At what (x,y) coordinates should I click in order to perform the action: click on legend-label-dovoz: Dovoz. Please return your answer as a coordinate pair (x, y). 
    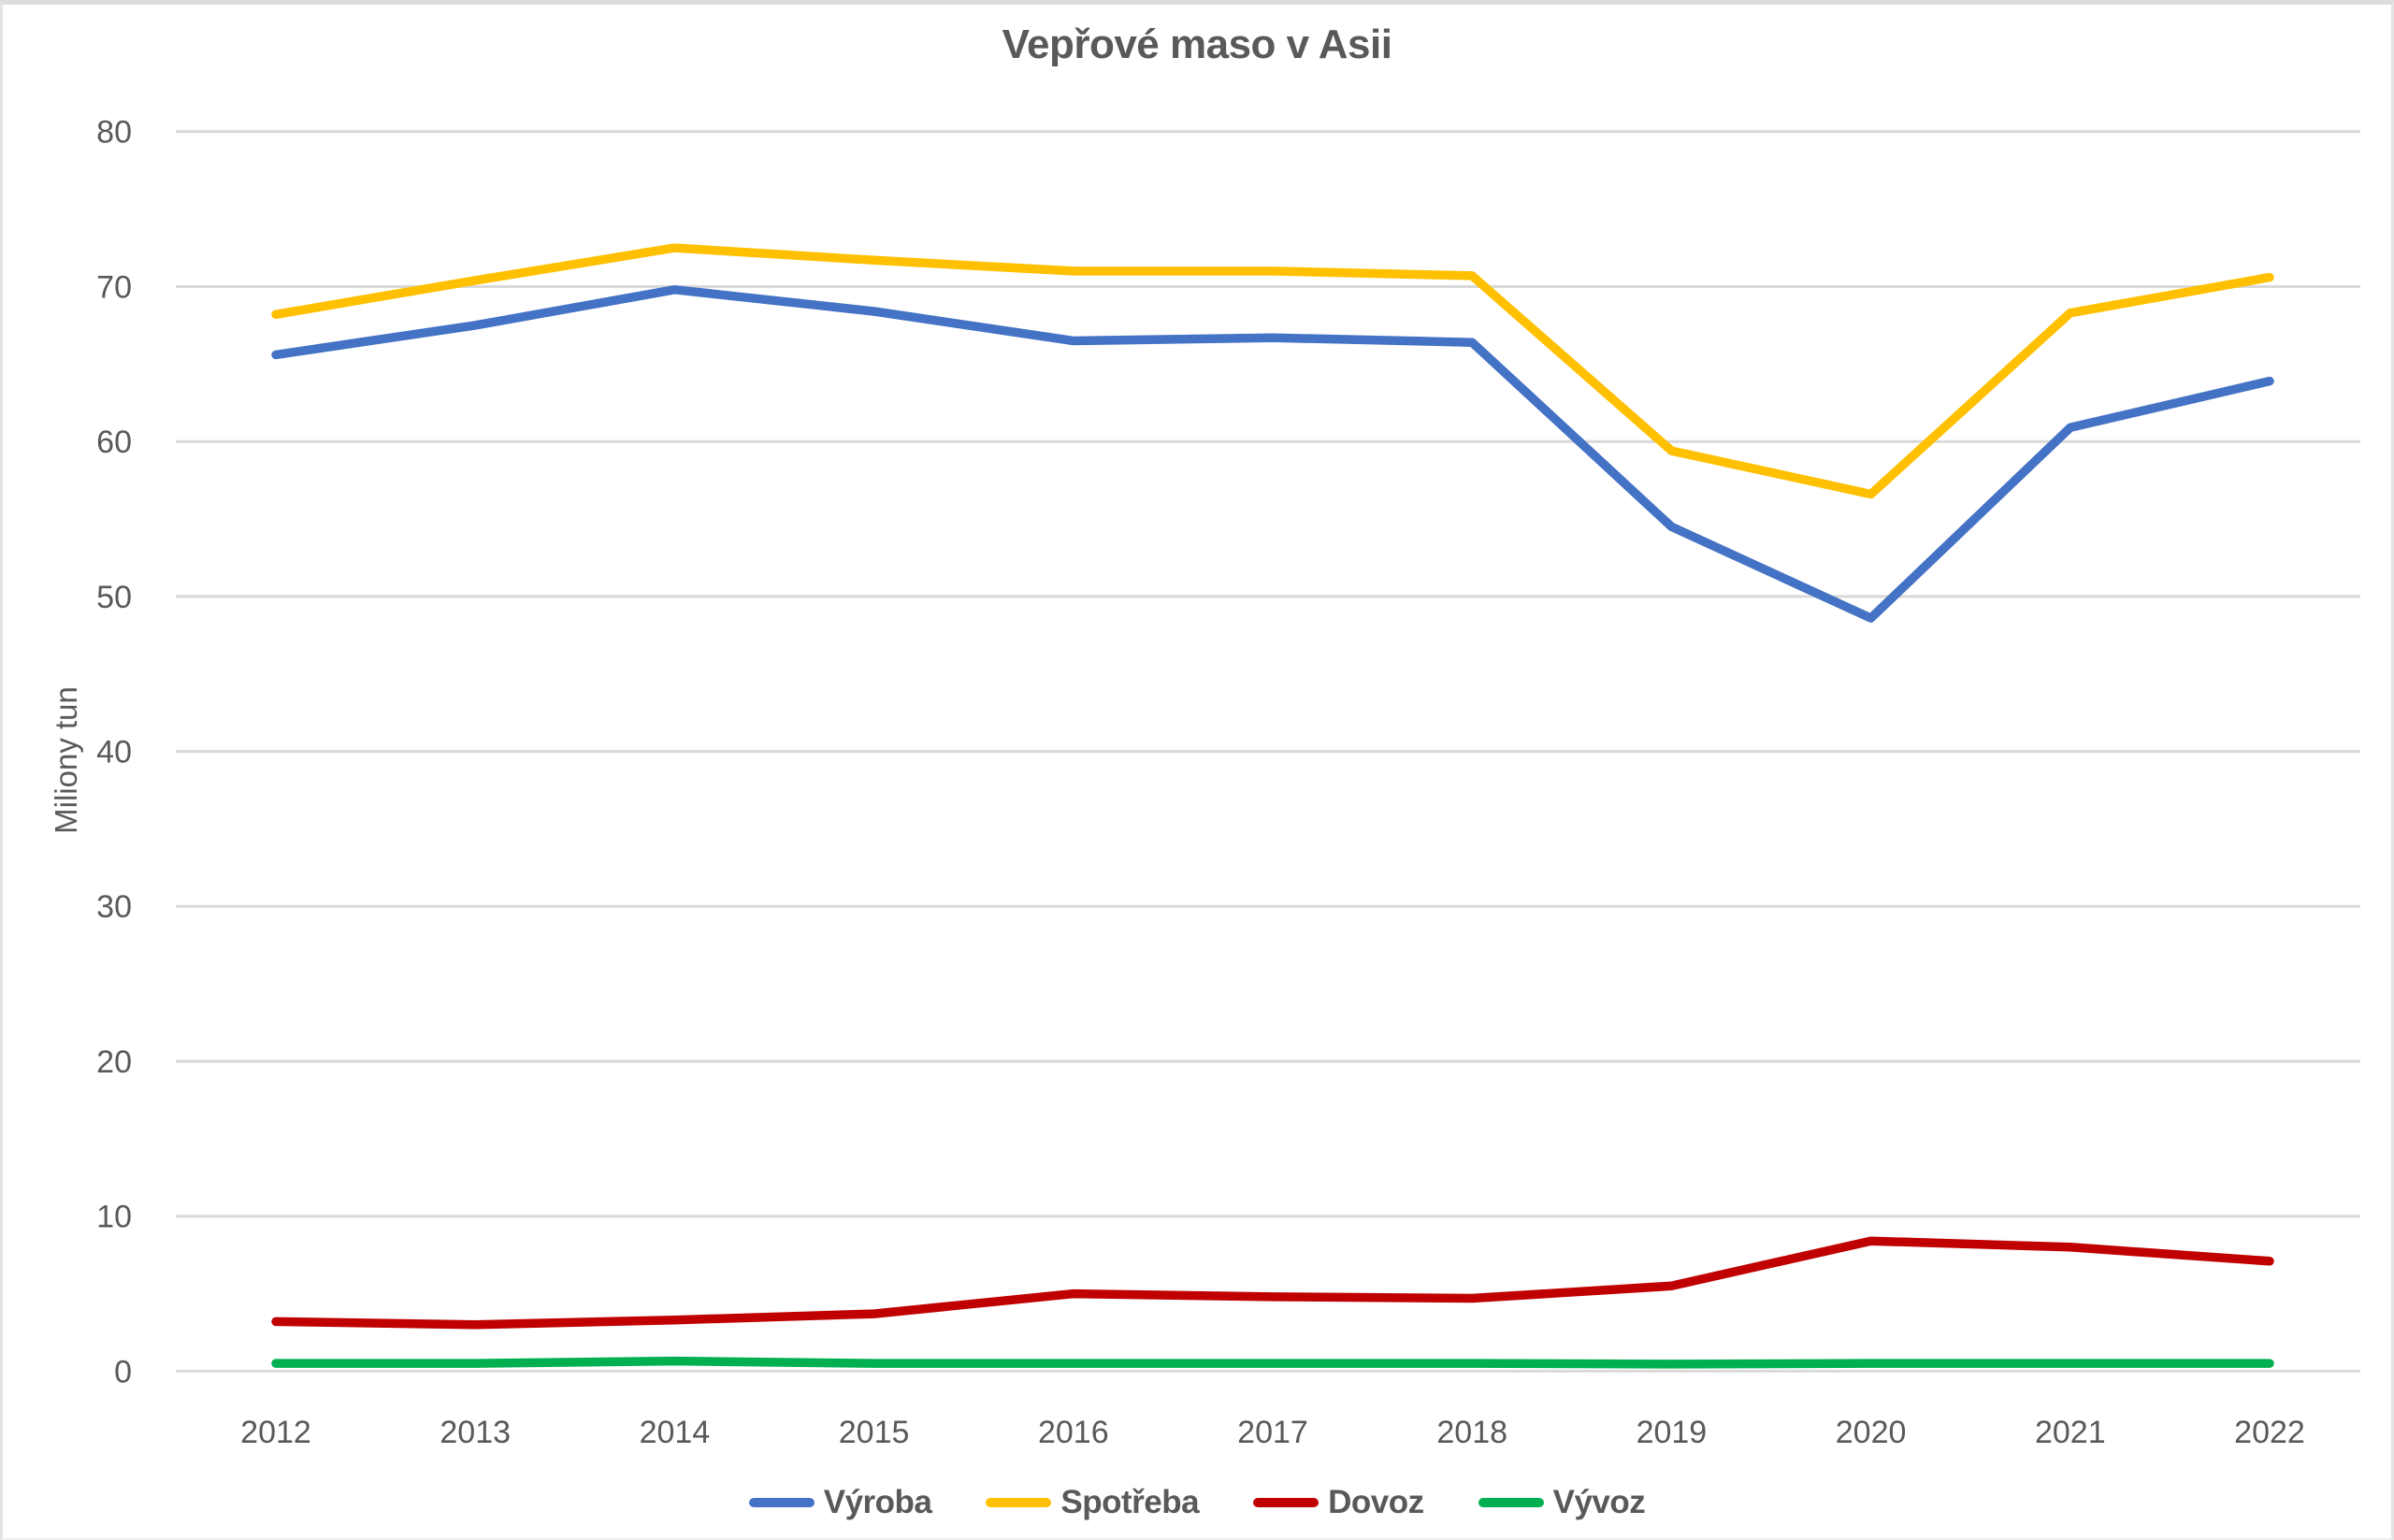
    Looking at the image, I should click on (1376, 1502).